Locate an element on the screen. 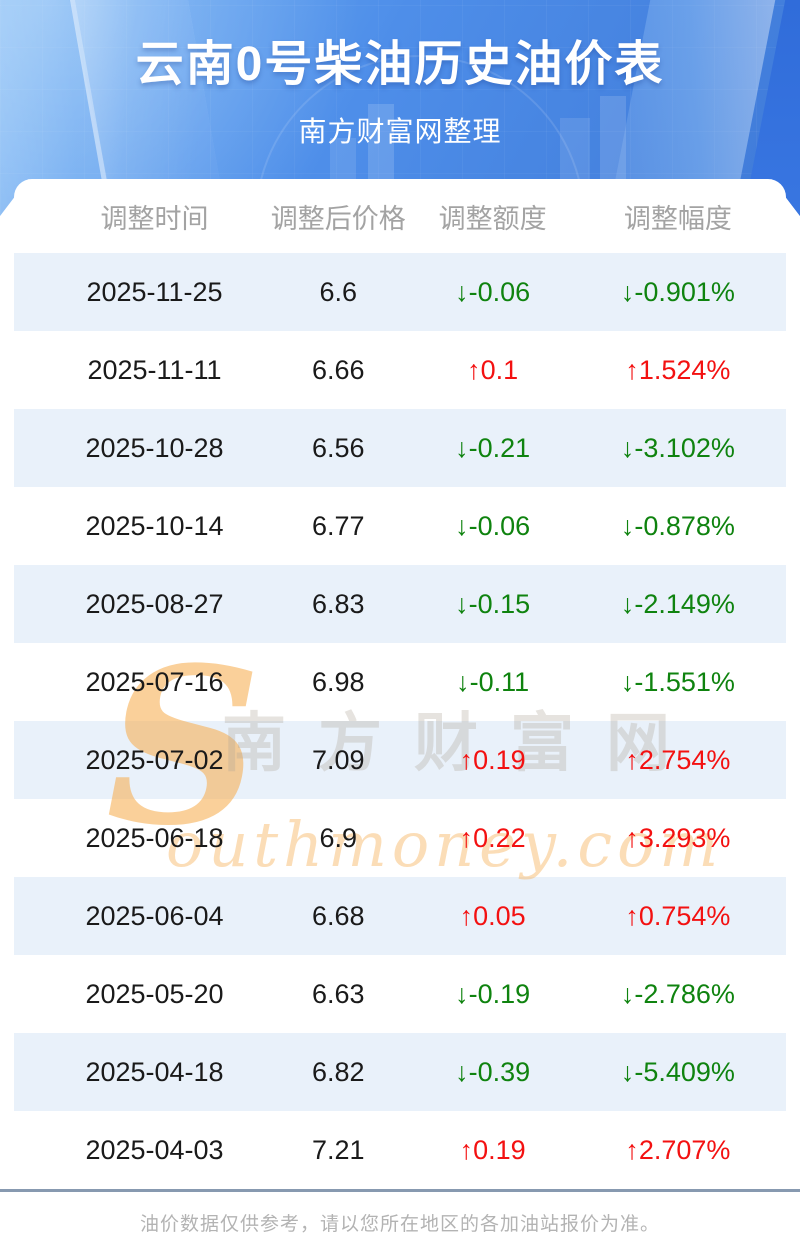 This screenshot has height=1238, width=800. rate-cell: ↓-1.551% is located at coordinates (677, 681).